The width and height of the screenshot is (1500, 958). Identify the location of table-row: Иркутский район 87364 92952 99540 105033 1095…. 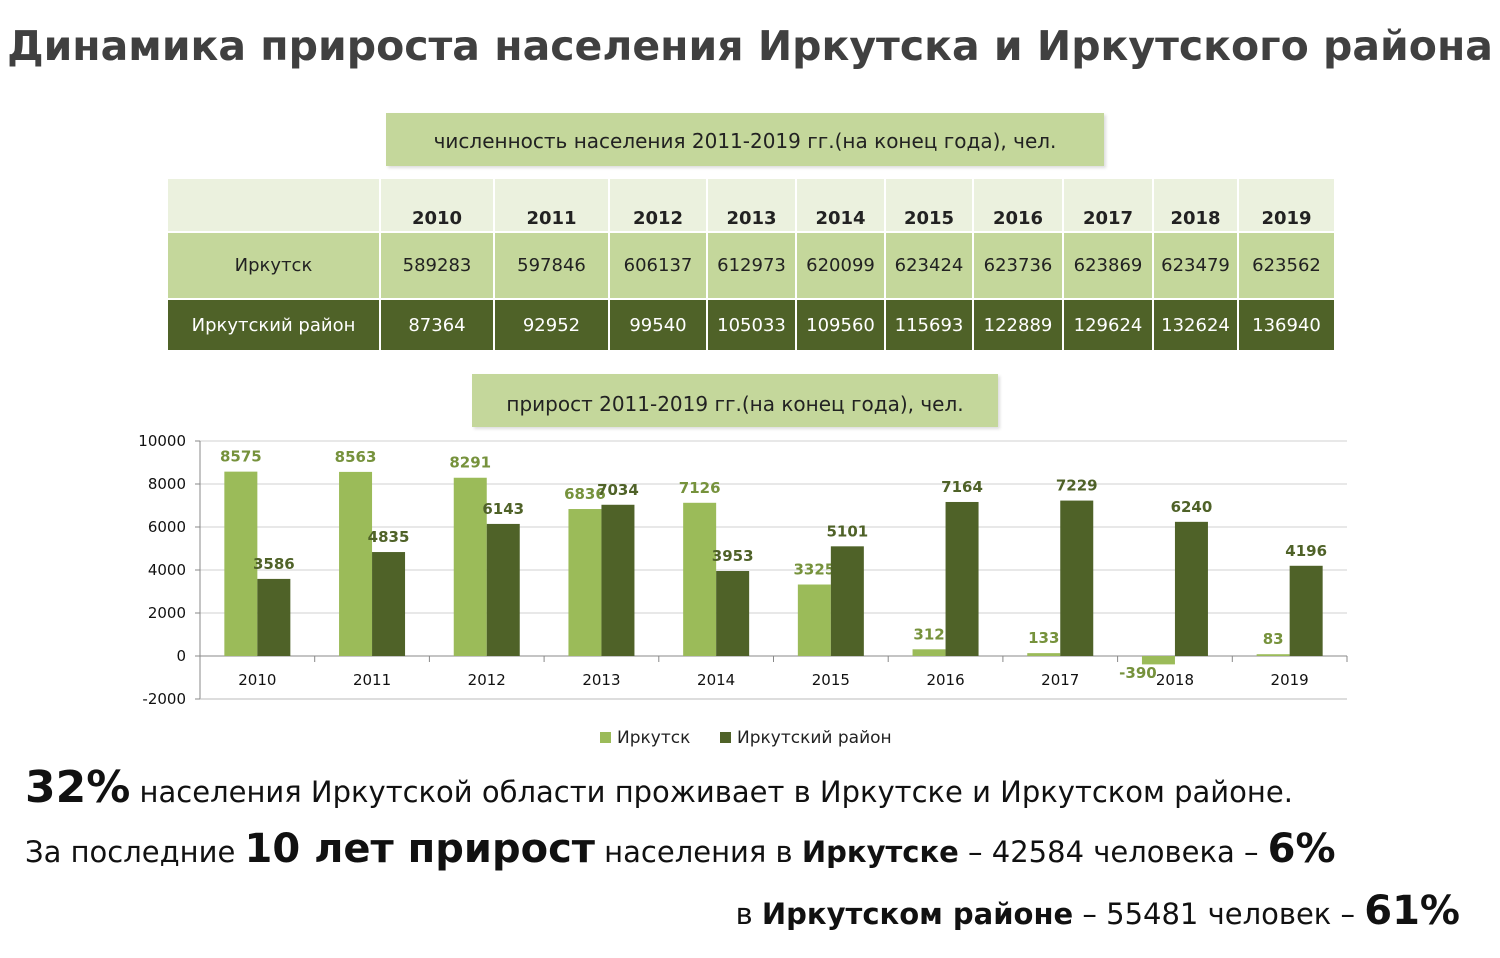
(751, 325).